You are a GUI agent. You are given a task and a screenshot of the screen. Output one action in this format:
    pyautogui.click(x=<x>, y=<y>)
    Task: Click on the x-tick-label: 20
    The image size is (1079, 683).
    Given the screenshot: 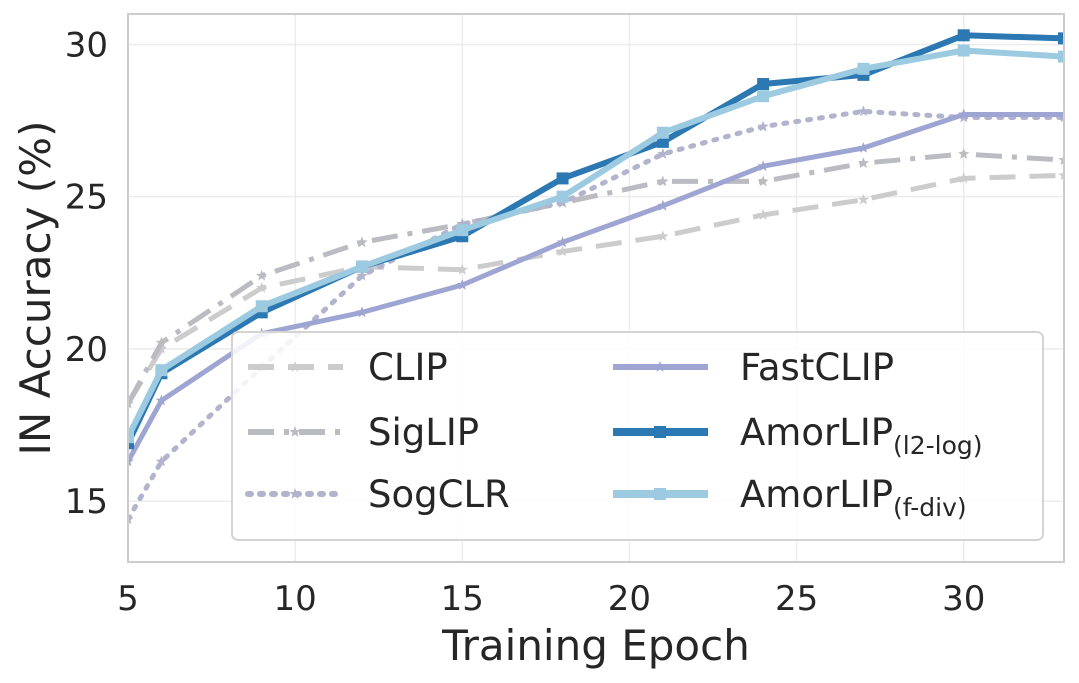 What is the action you would take?
    pyautogui.click(x=629, y=599)
    